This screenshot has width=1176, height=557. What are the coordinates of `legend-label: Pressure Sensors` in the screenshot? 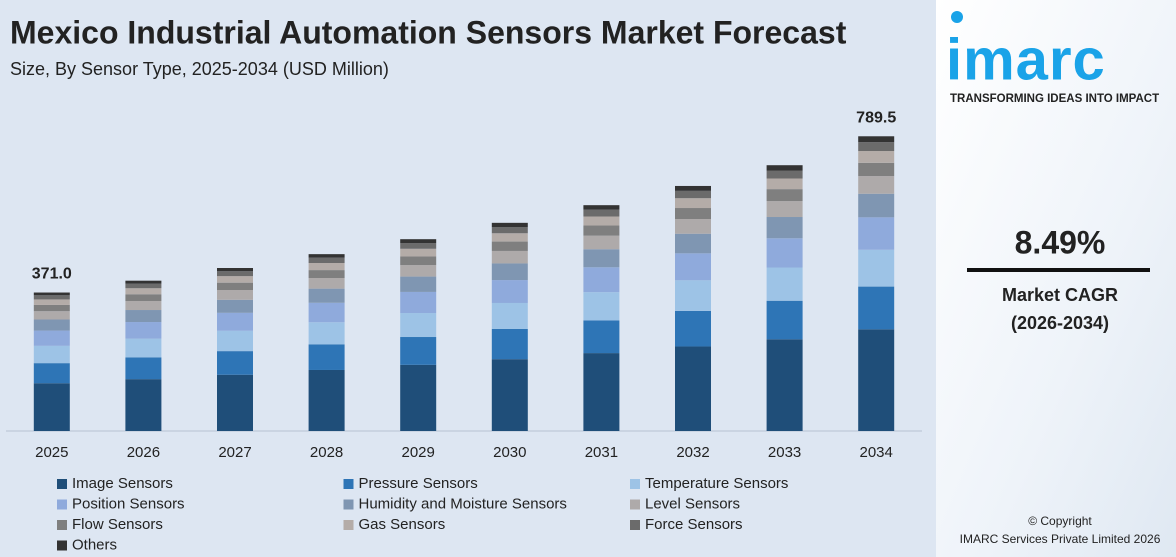 It's located at (418, 483).